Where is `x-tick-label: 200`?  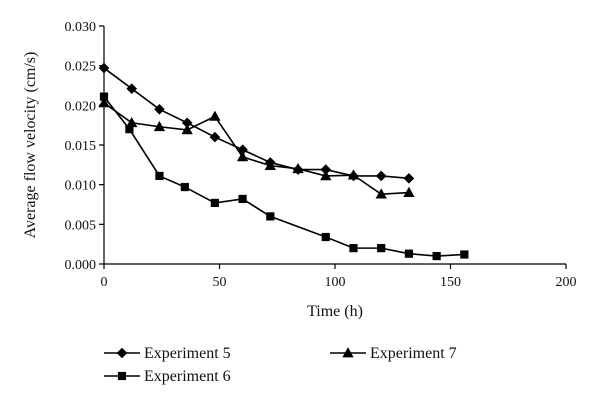
x-tick-label: 200 is located at coordinates (566, 282).